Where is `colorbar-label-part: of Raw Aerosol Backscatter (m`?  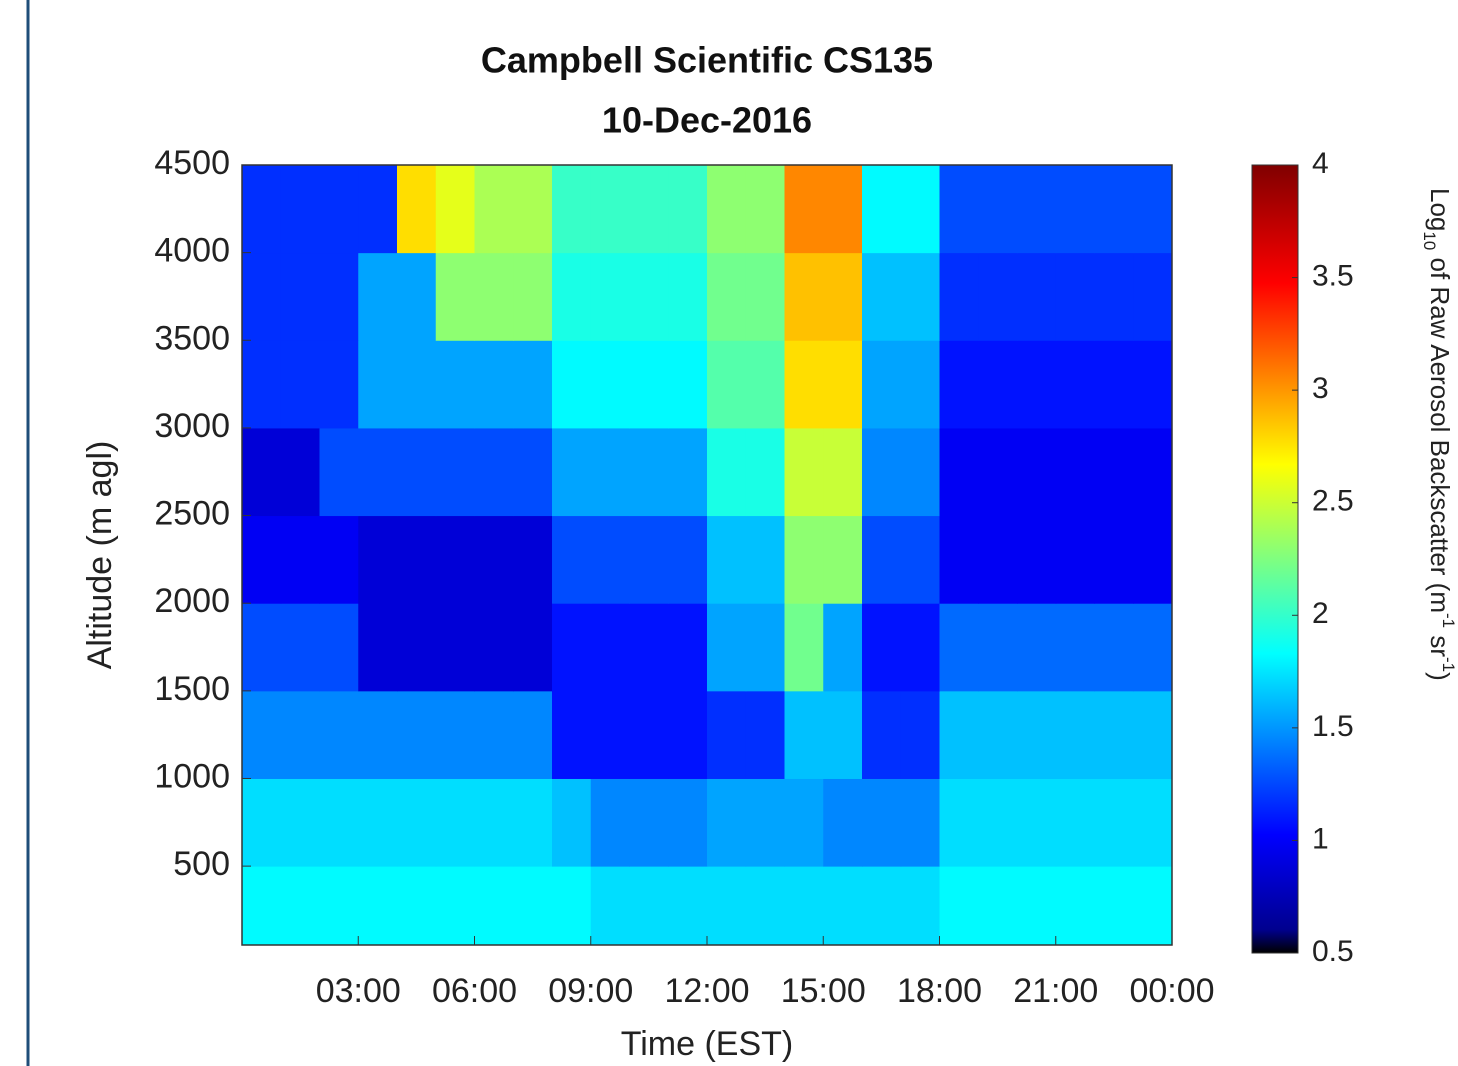
colorbar-label-part: of Raw Aerosol Backscatter (m is located at coordinates (1440, 431).